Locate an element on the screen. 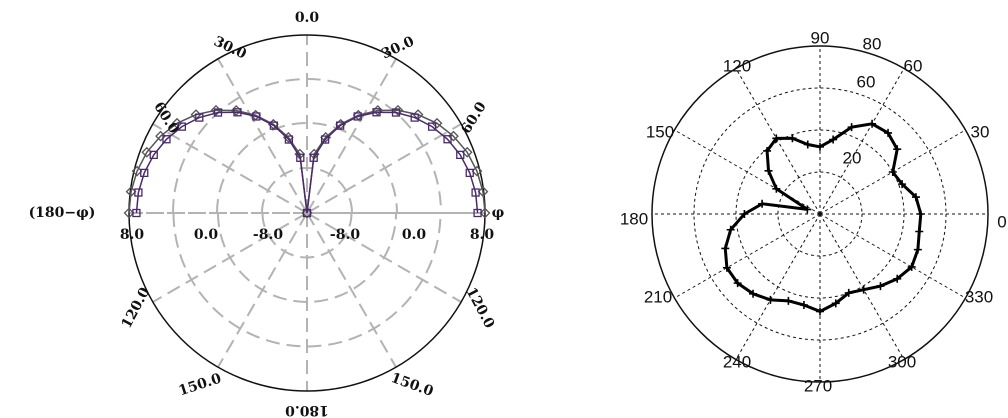  angle-label: 120.0 is located at coordinates (480, 308).